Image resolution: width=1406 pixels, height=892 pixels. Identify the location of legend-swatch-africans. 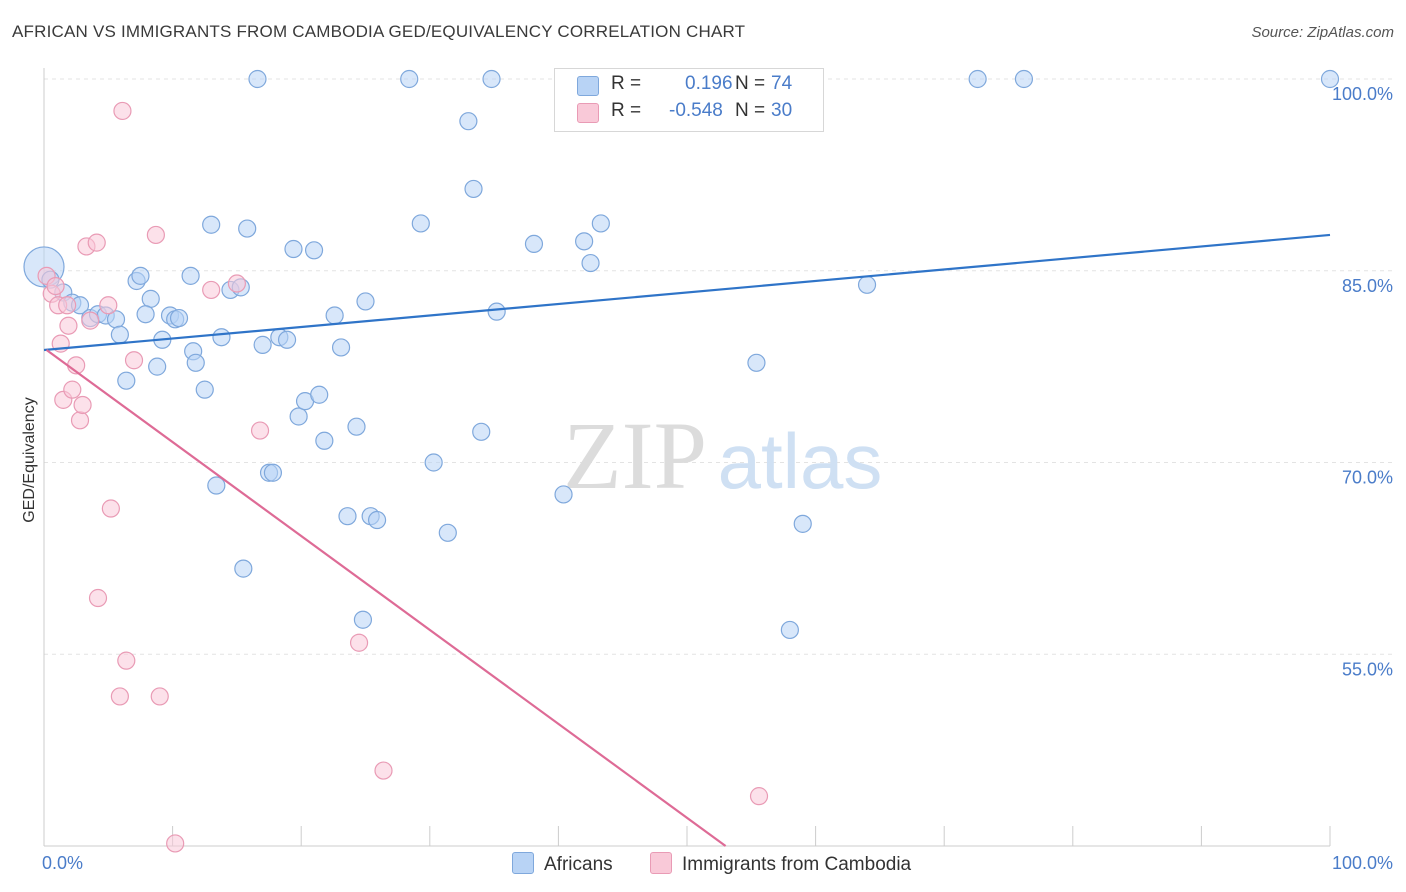
(588, 86).